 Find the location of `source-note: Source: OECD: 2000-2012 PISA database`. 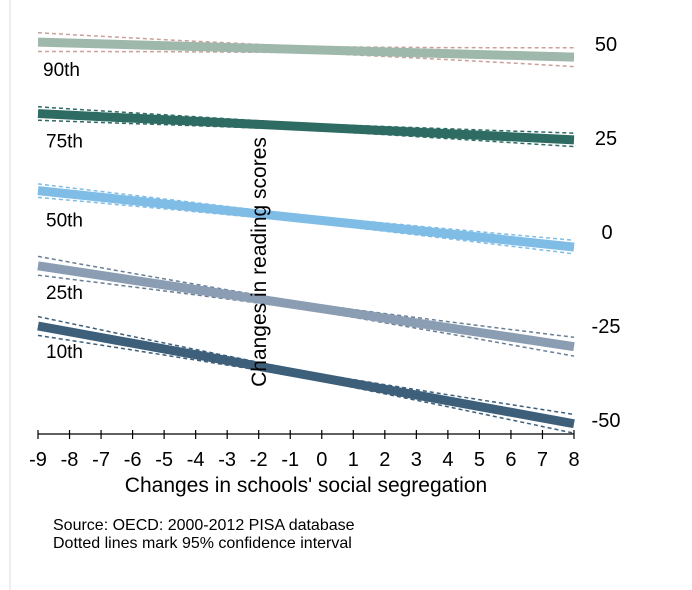

source-note: Source: OECD: 2000-2012 PISA database is located at coordinates (204, 525).